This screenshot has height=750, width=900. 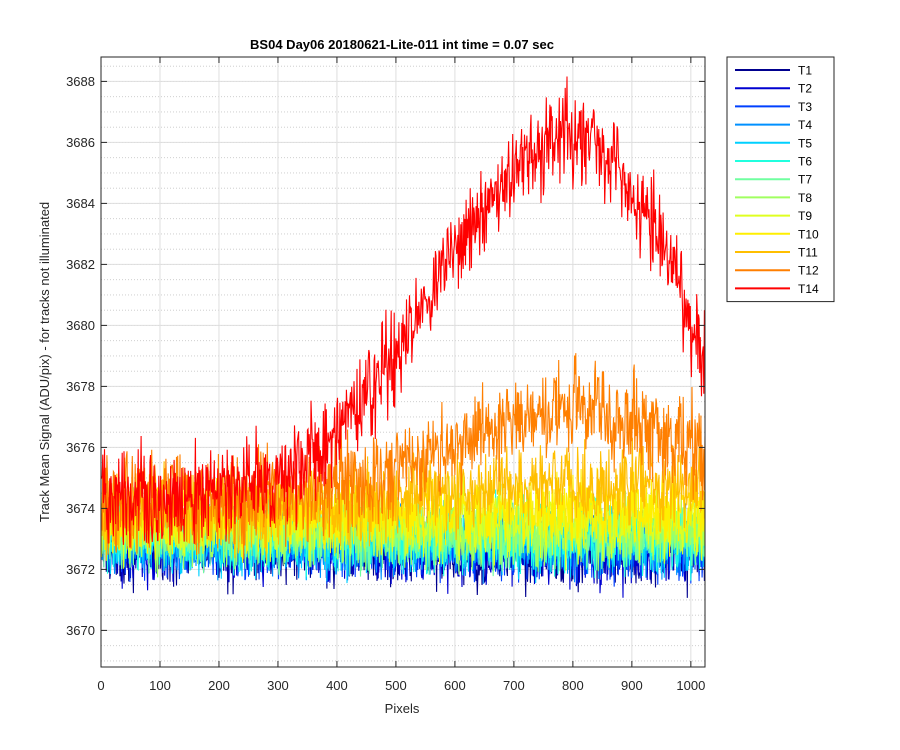 What do you see at coordinates (805, 162) in the screenshot?
I see `legend-label-t6: T6` at bounding box center [805, 162].